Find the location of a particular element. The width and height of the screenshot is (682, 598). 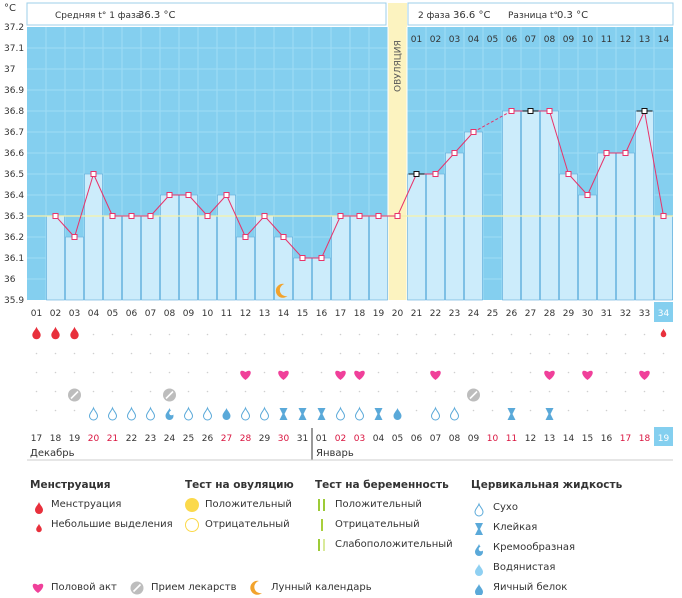

y-tick-label: 36 is located at coordinates (10, 280).